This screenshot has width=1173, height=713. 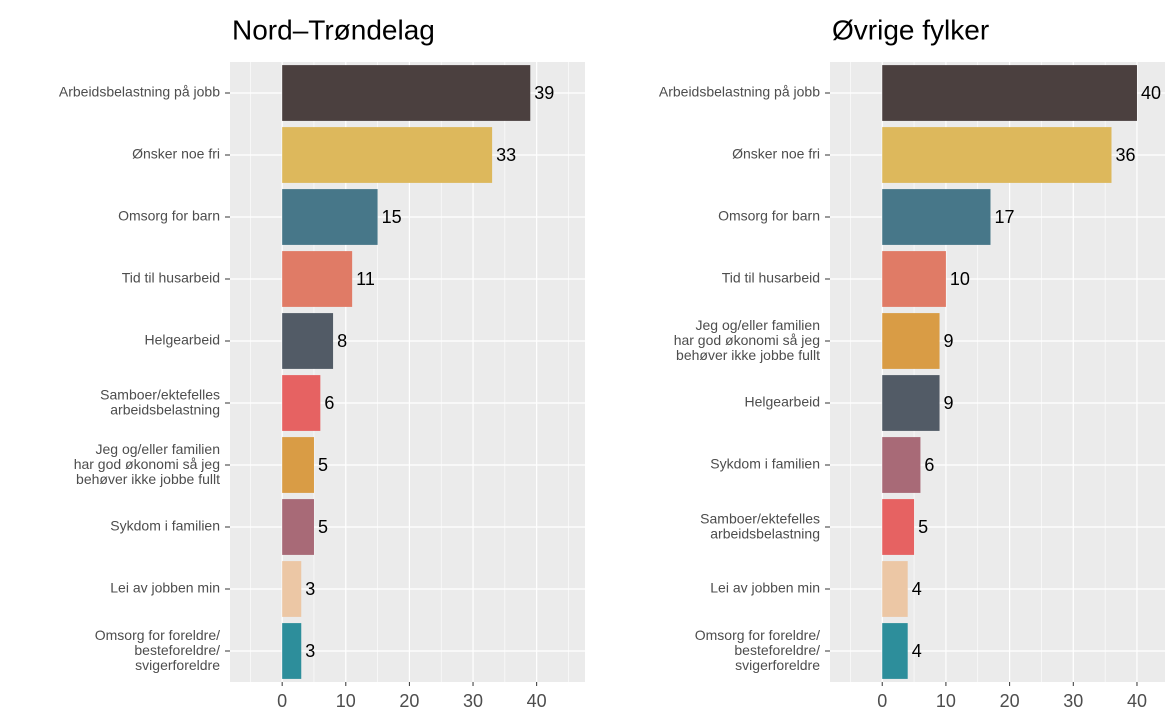 What do you see at coordinates (506, 155) in the screenshot?
I see `value-label: 33` at bounding box center [506, 155].